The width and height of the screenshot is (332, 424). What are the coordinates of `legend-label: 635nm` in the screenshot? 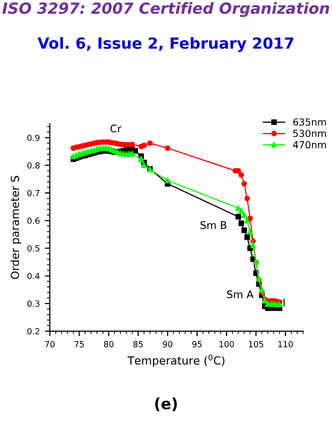 It's located at (309, 122).